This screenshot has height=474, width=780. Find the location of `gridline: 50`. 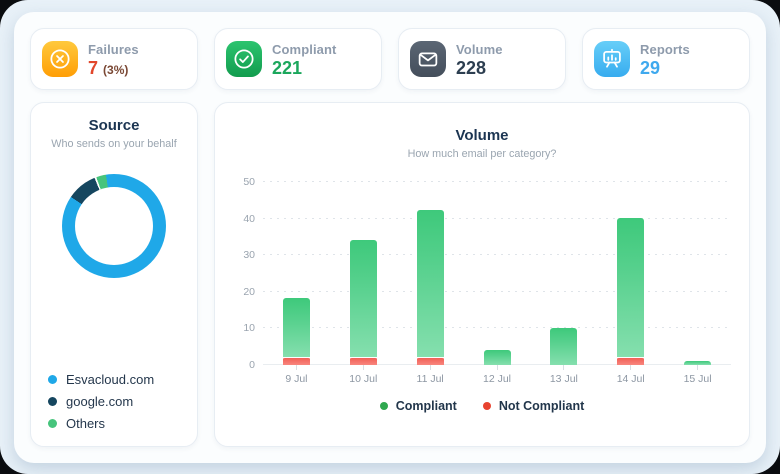

gridline: 50 is located at coordinates (487, 182).